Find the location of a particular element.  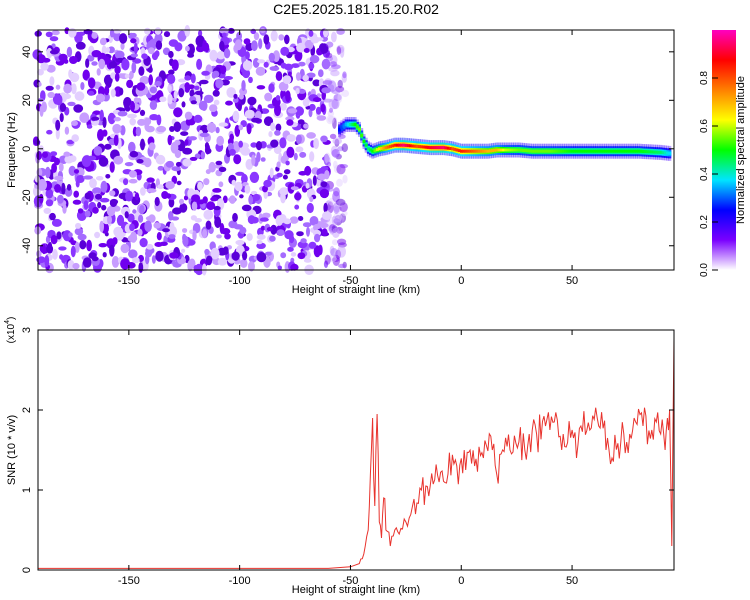

snr-y-multiplier-base: (x10 is located at coordinates (11, 333).